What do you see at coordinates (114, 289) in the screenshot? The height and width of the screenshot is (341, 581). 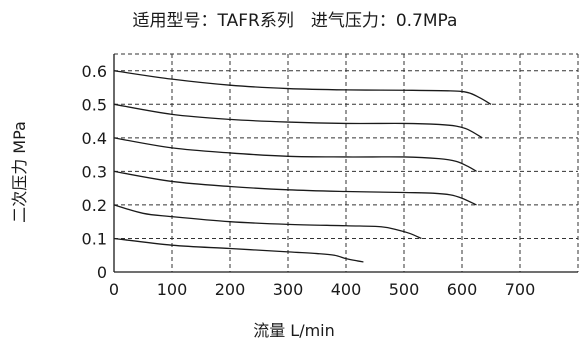 I see `x-tick-label: 0` at bounding box center [114, 289].